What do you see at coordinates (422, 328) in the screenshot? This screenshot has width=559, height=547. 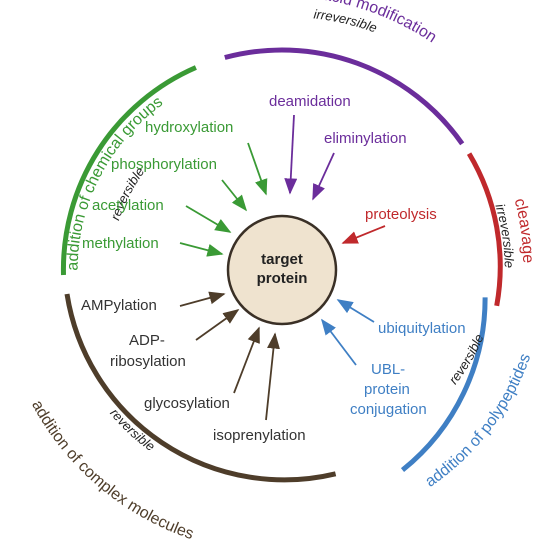 I see `label-ubiquitylation: ubiquitylation` at bounding box center [422, 328].